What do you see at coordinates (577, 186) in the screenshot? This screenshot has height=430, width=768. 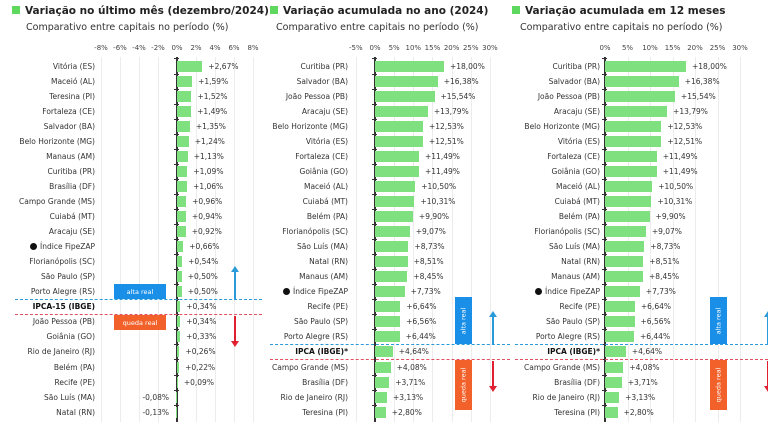 I see `row-name: Maceió (AL)` at bounding box center [577, 186].